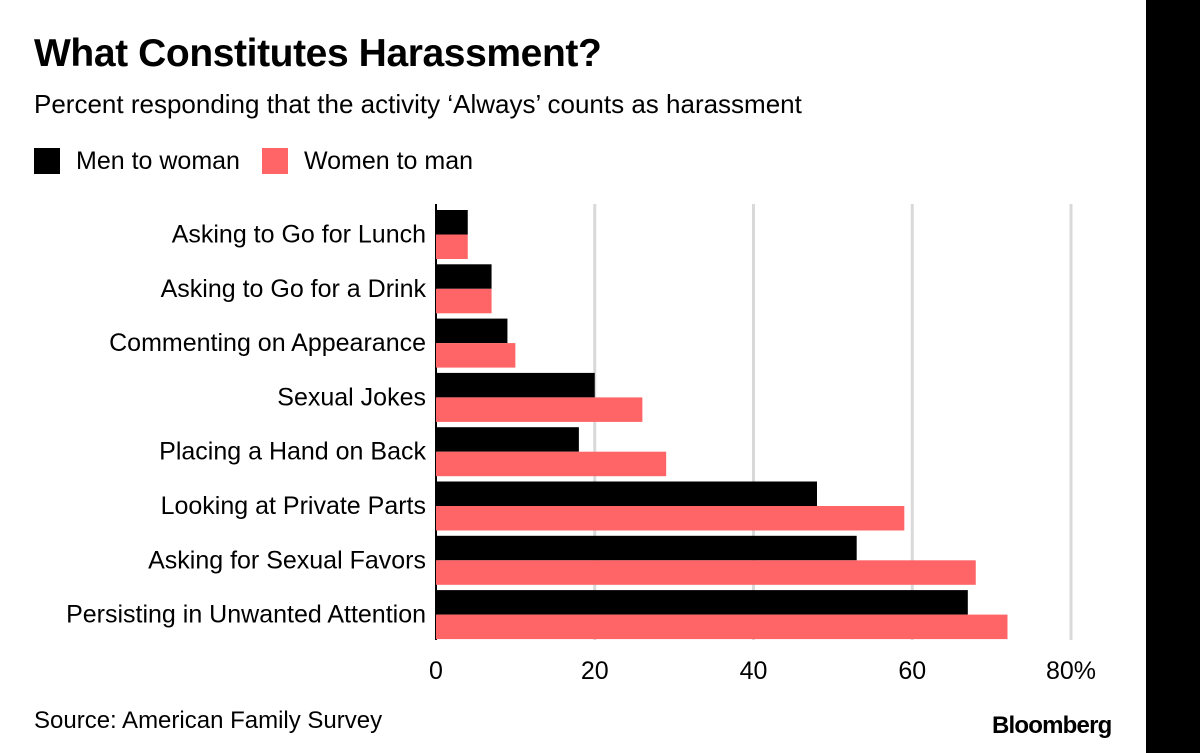 The image size is (1200, 753). I want to click on x-tick-label-0: 0, so click(436, 671).